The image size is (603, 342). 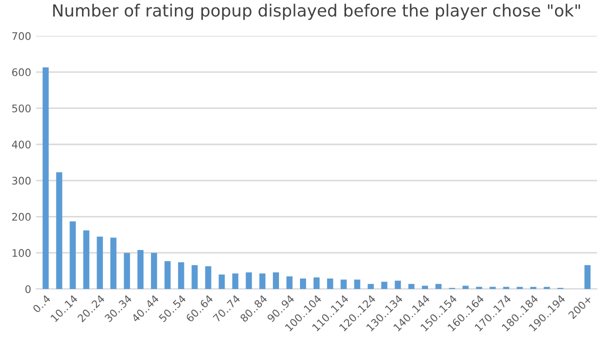 I want to click on y-tick-label: 500, so click(x=21, y=108).